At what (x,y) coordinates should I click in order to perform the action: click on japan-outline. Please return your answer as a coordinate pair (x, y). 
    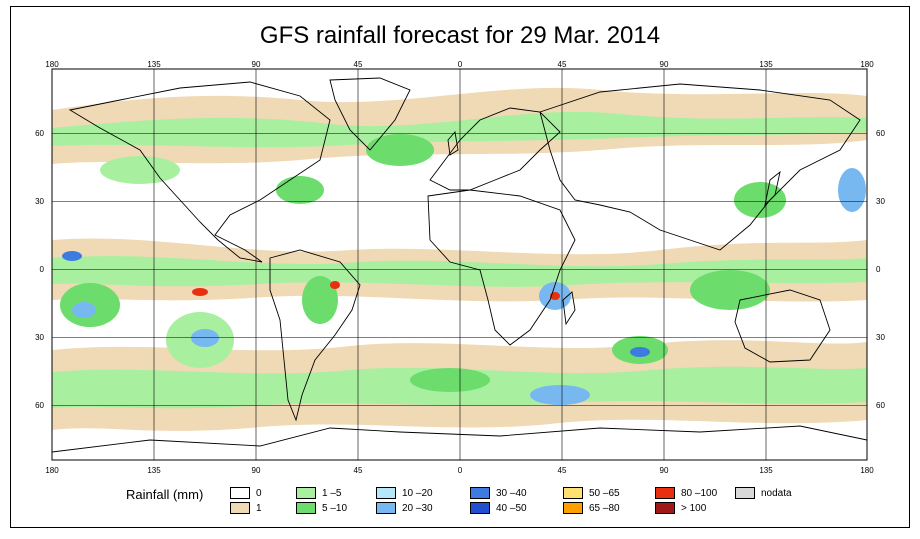
    Looking at the image, I should click on (772, 188).